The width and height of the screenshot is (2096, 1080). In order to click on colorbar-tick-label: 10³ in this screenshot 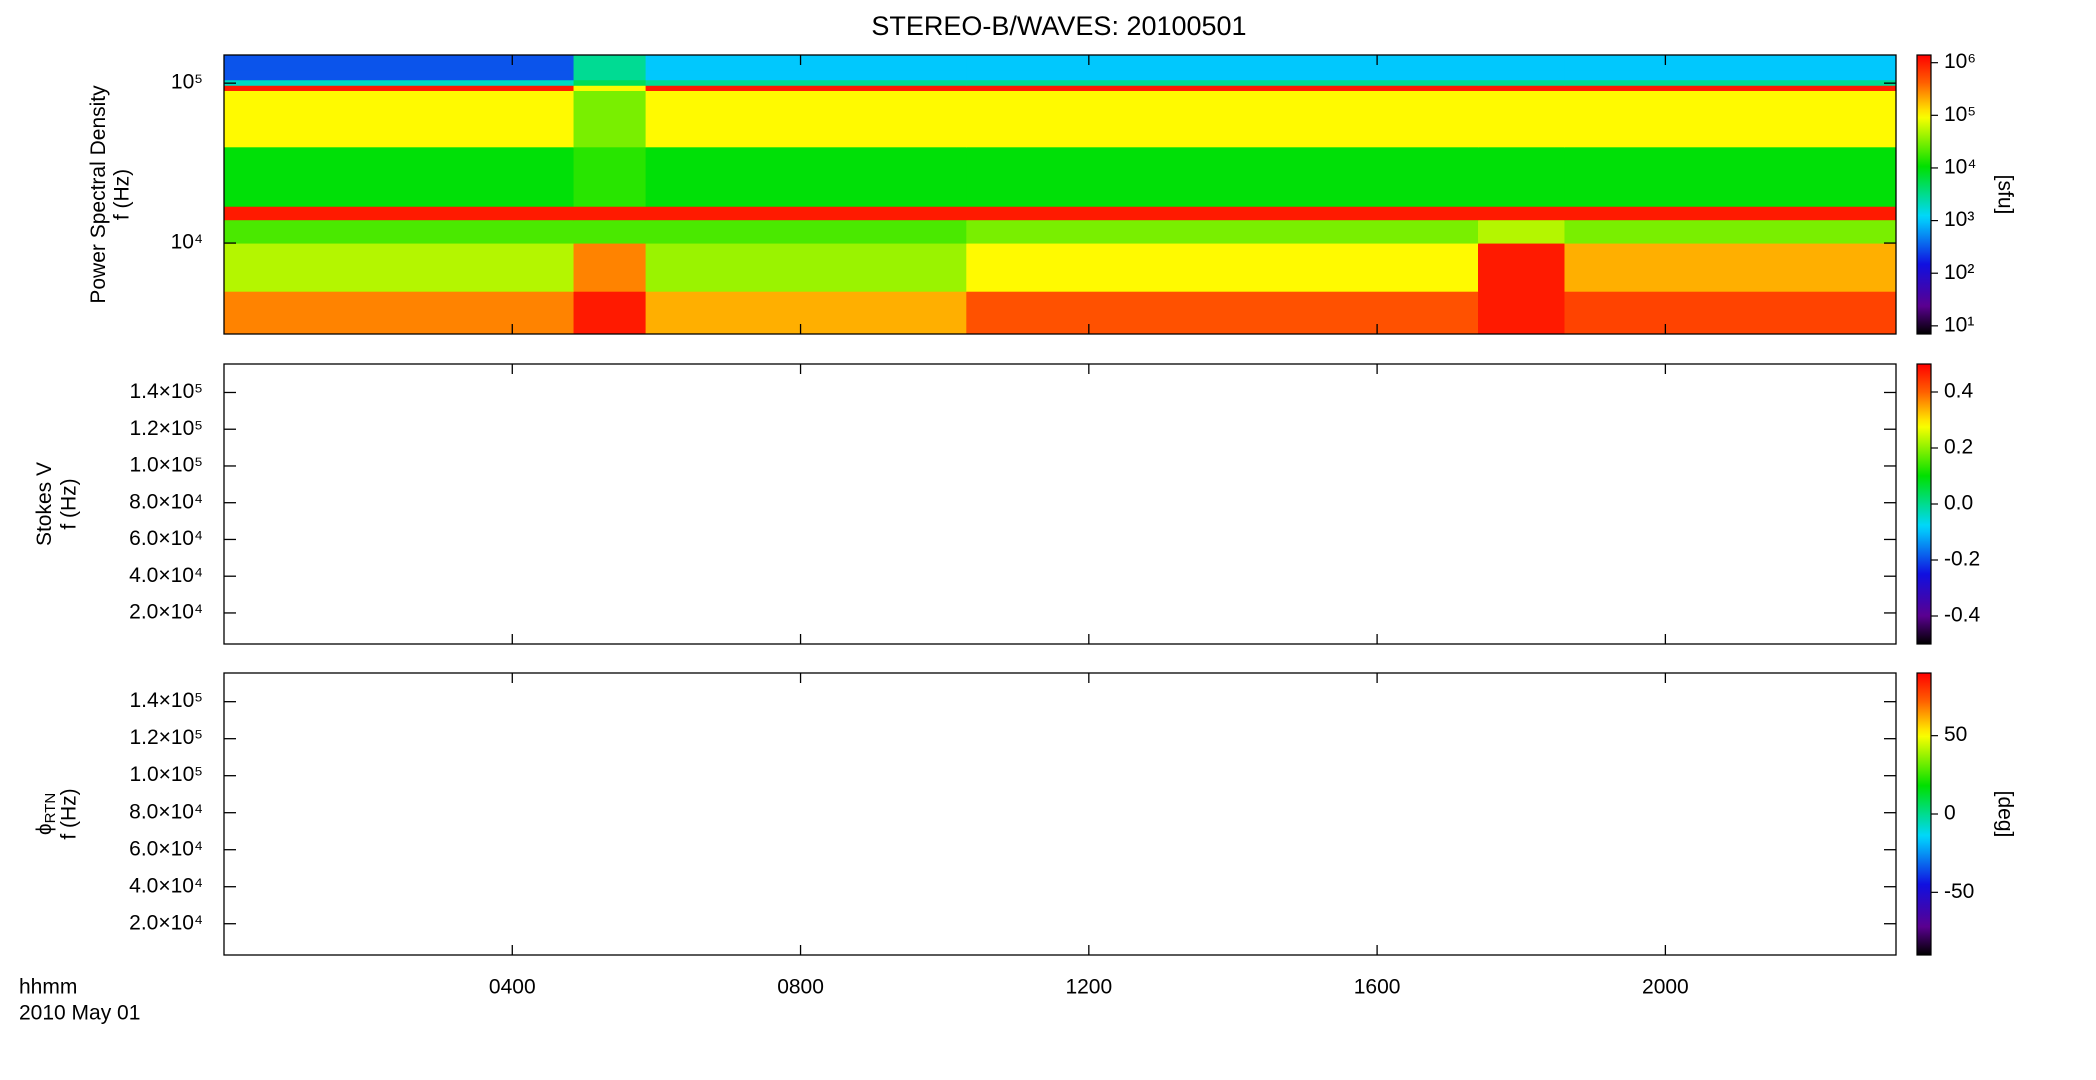, I will do `click(1959, 219)`.